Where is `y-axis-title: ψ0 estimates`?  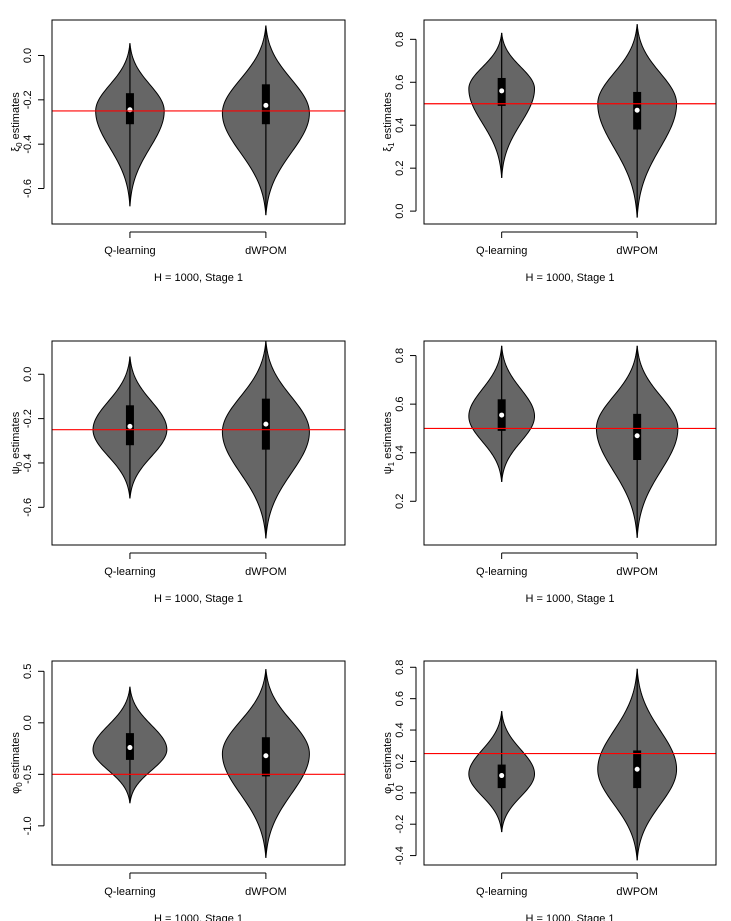
y-axis-title: ψ0 estimates is located at coordinates (17, 442).